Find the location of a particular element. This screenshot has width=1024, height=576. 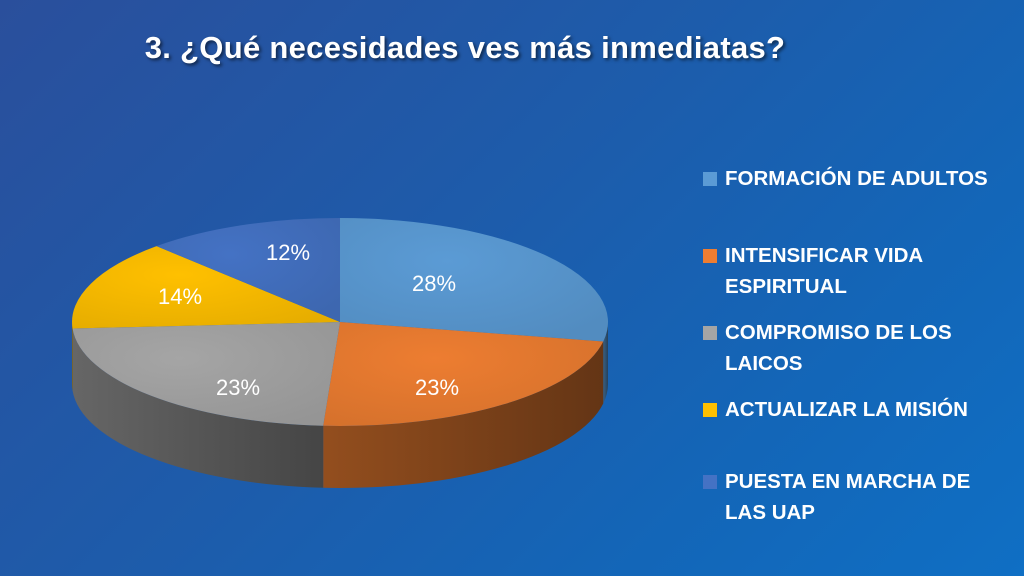

pie-side-intensificar is located at coordinates (463, 414).